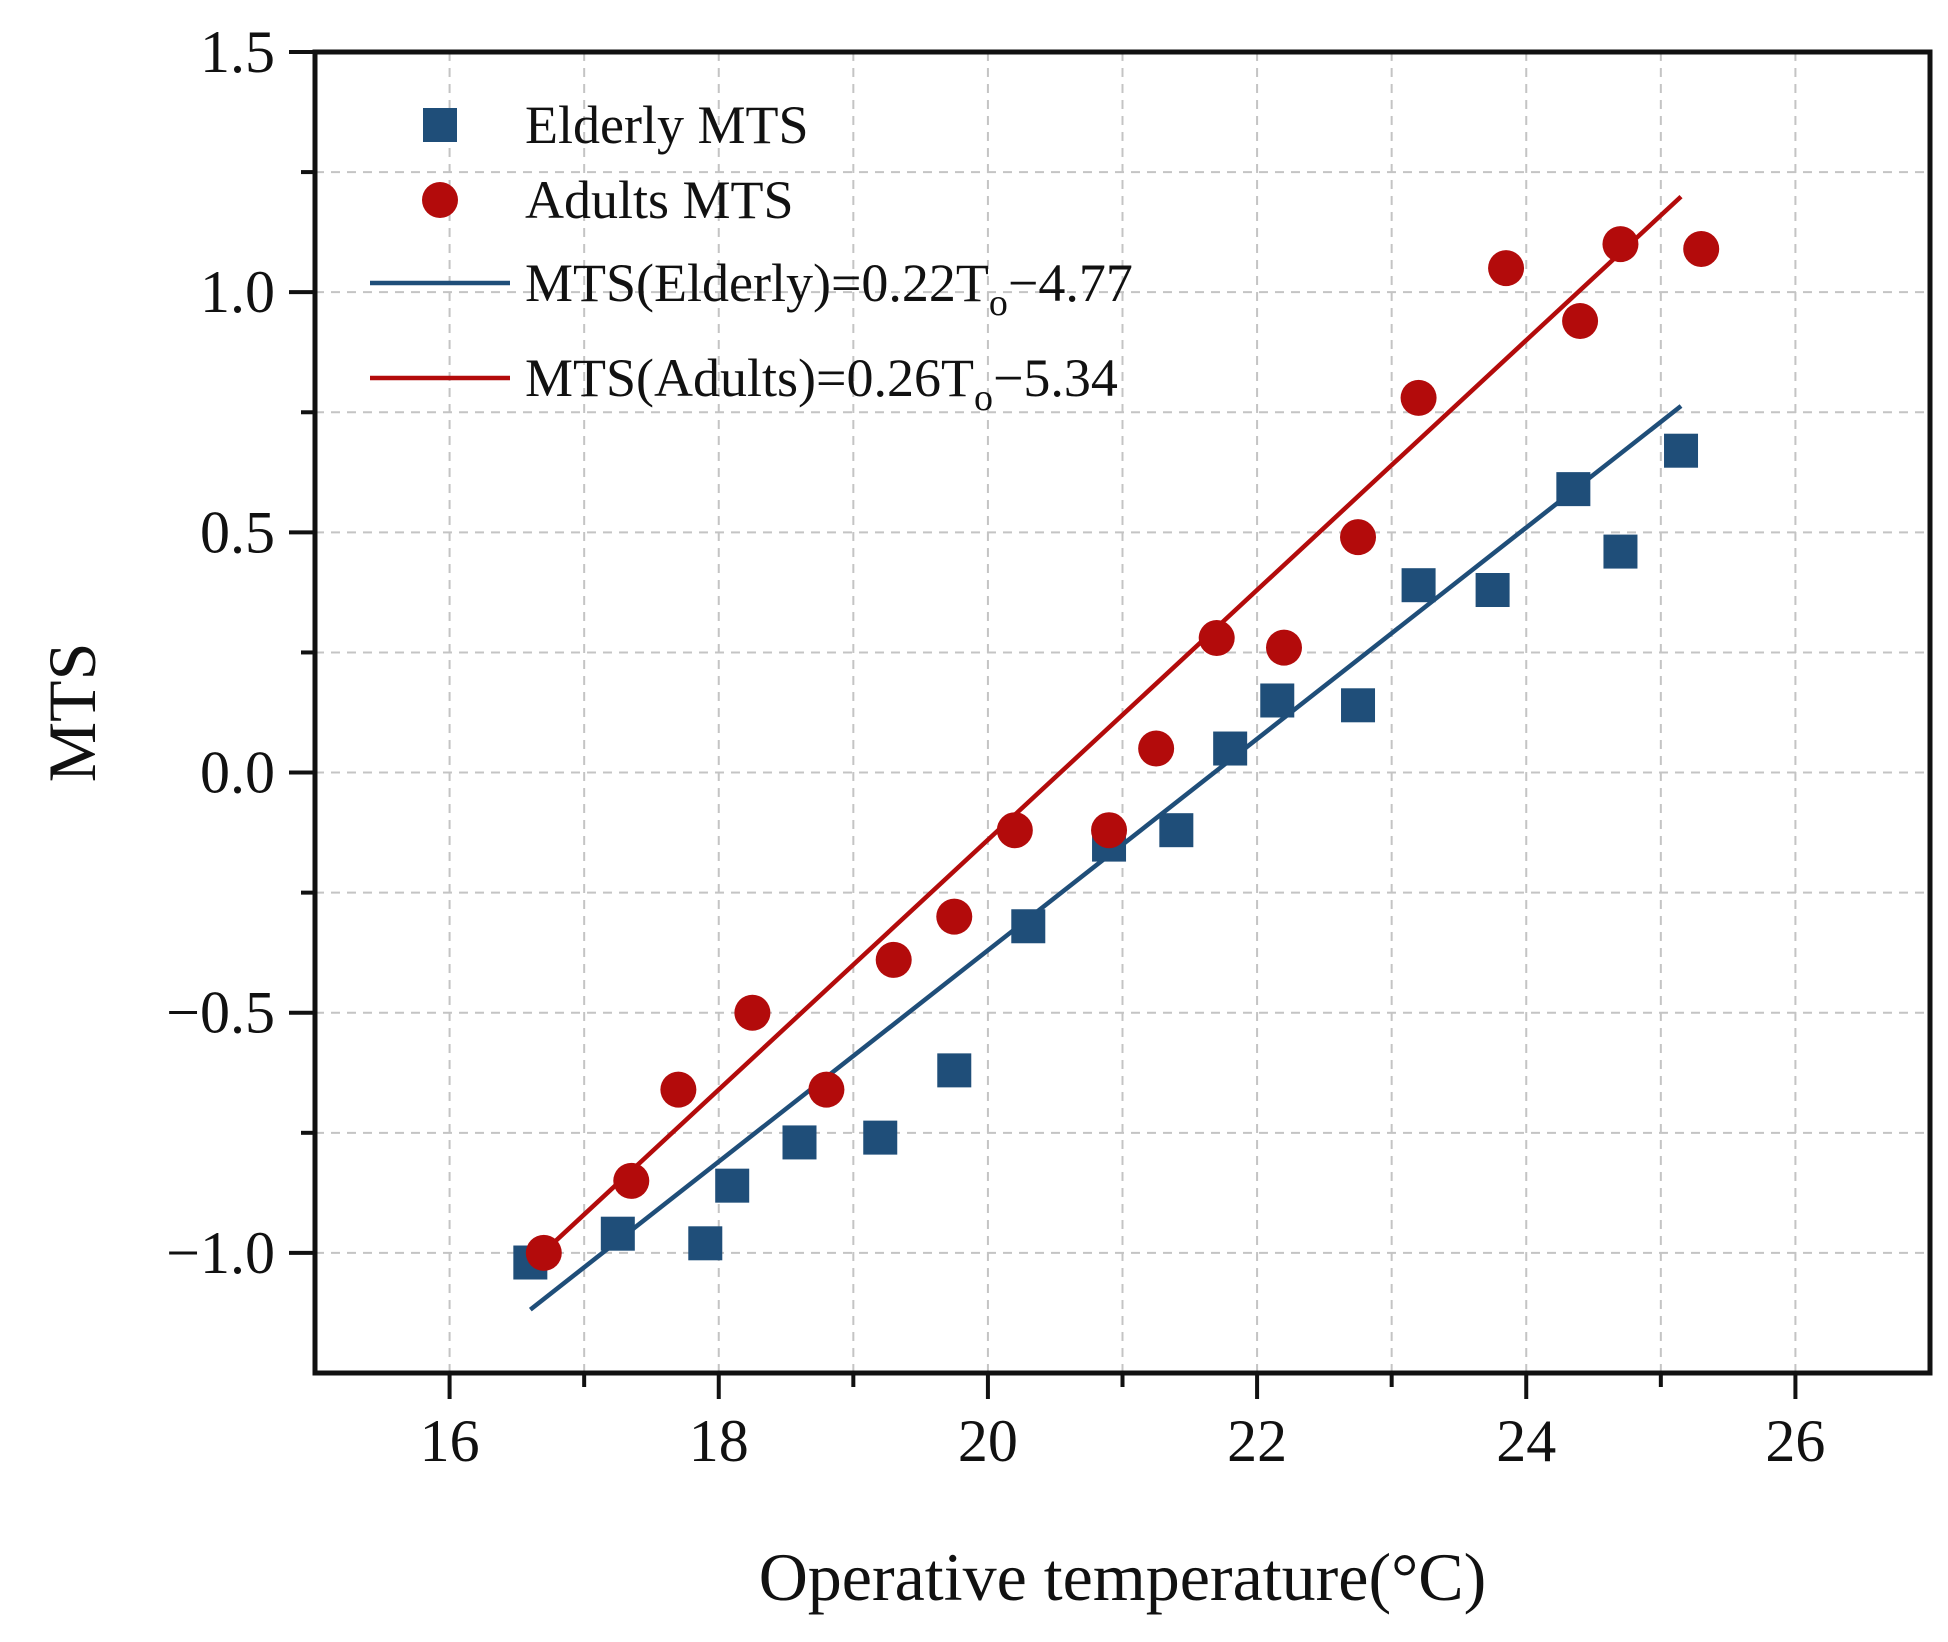 This screenshot has height=1642, width=1948. What do you see at coordinates (237, 292) in the screenshot?
I see `y-tick-label: 1.0` at bounding box center [237, 292].